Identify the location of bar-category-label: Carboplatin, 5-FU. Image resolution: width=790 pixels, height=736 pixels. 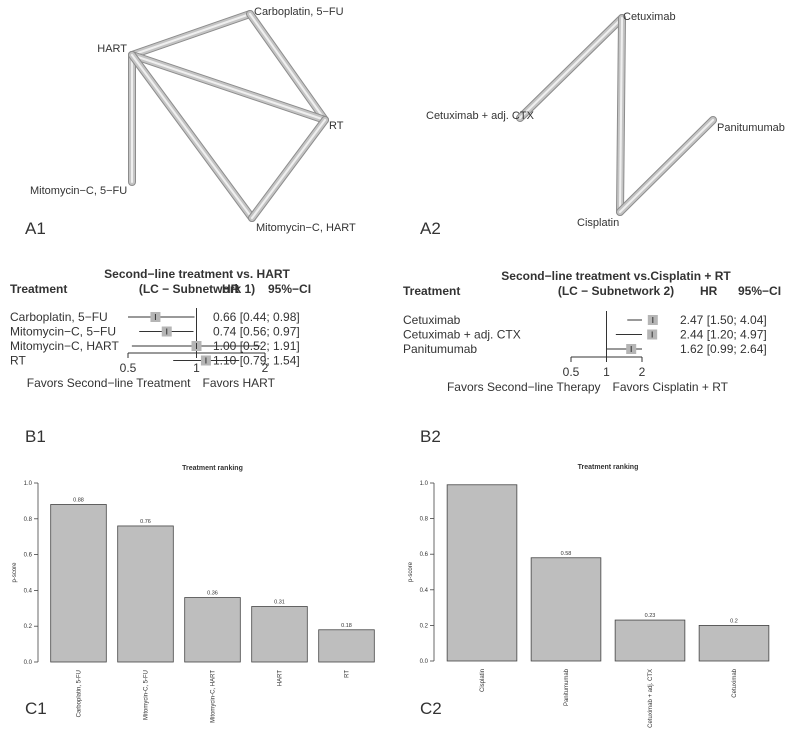
(80, 693).